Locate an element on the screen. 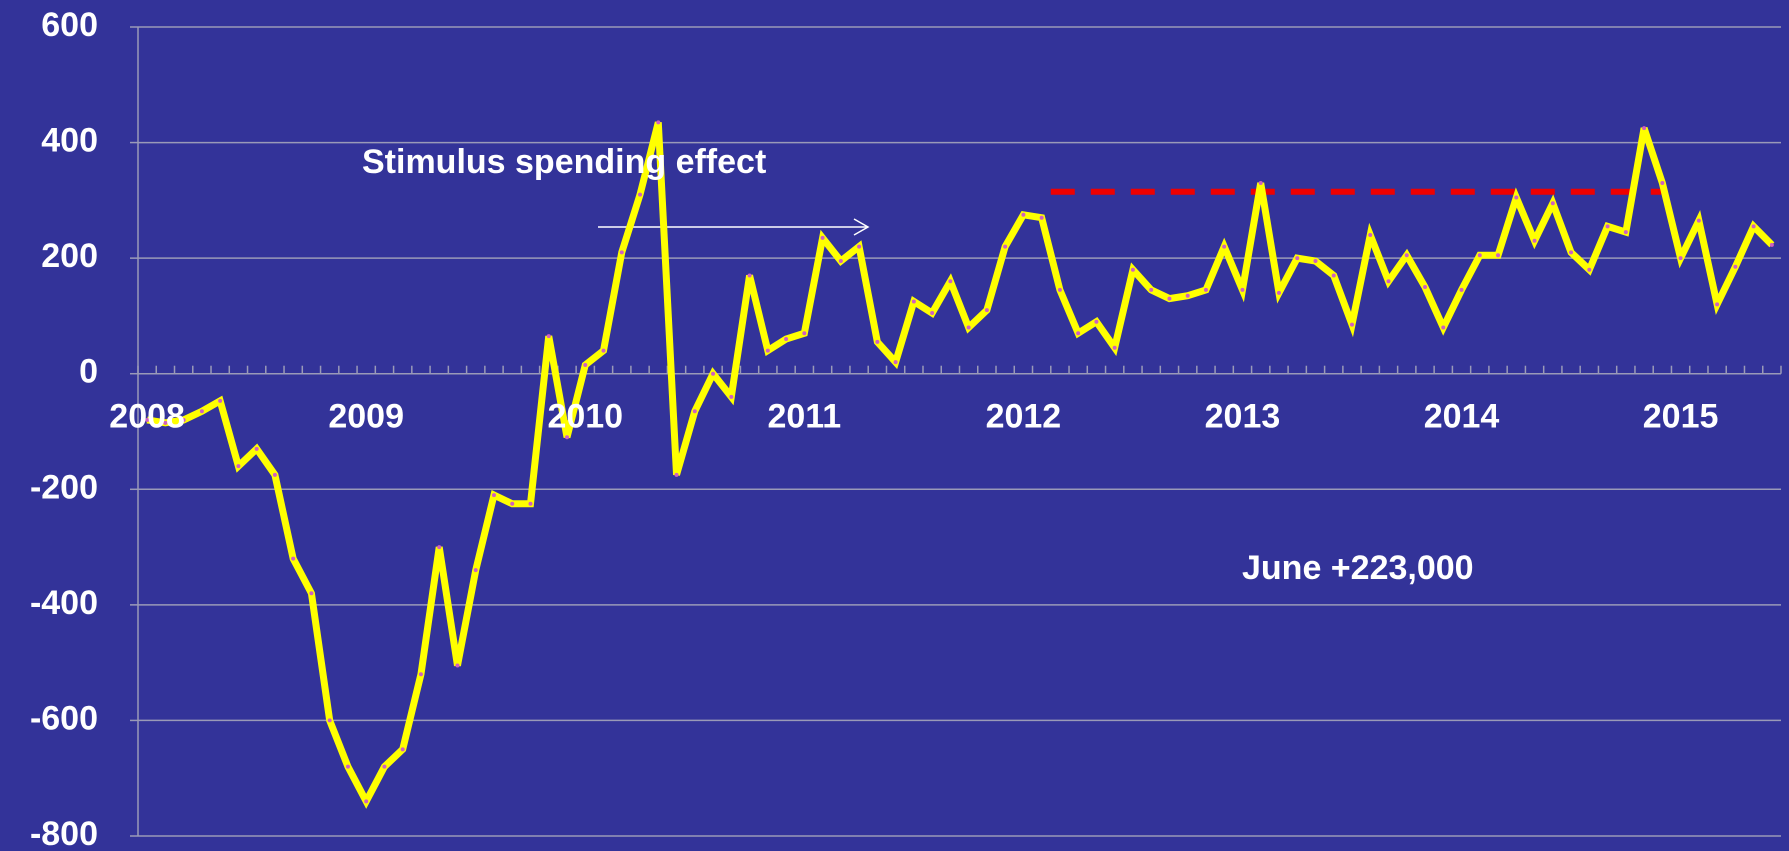 Image resolution: width=1789 pixels, height=851 pixels. x-tick-label: 2012 is located at coordinates (1024, 417).